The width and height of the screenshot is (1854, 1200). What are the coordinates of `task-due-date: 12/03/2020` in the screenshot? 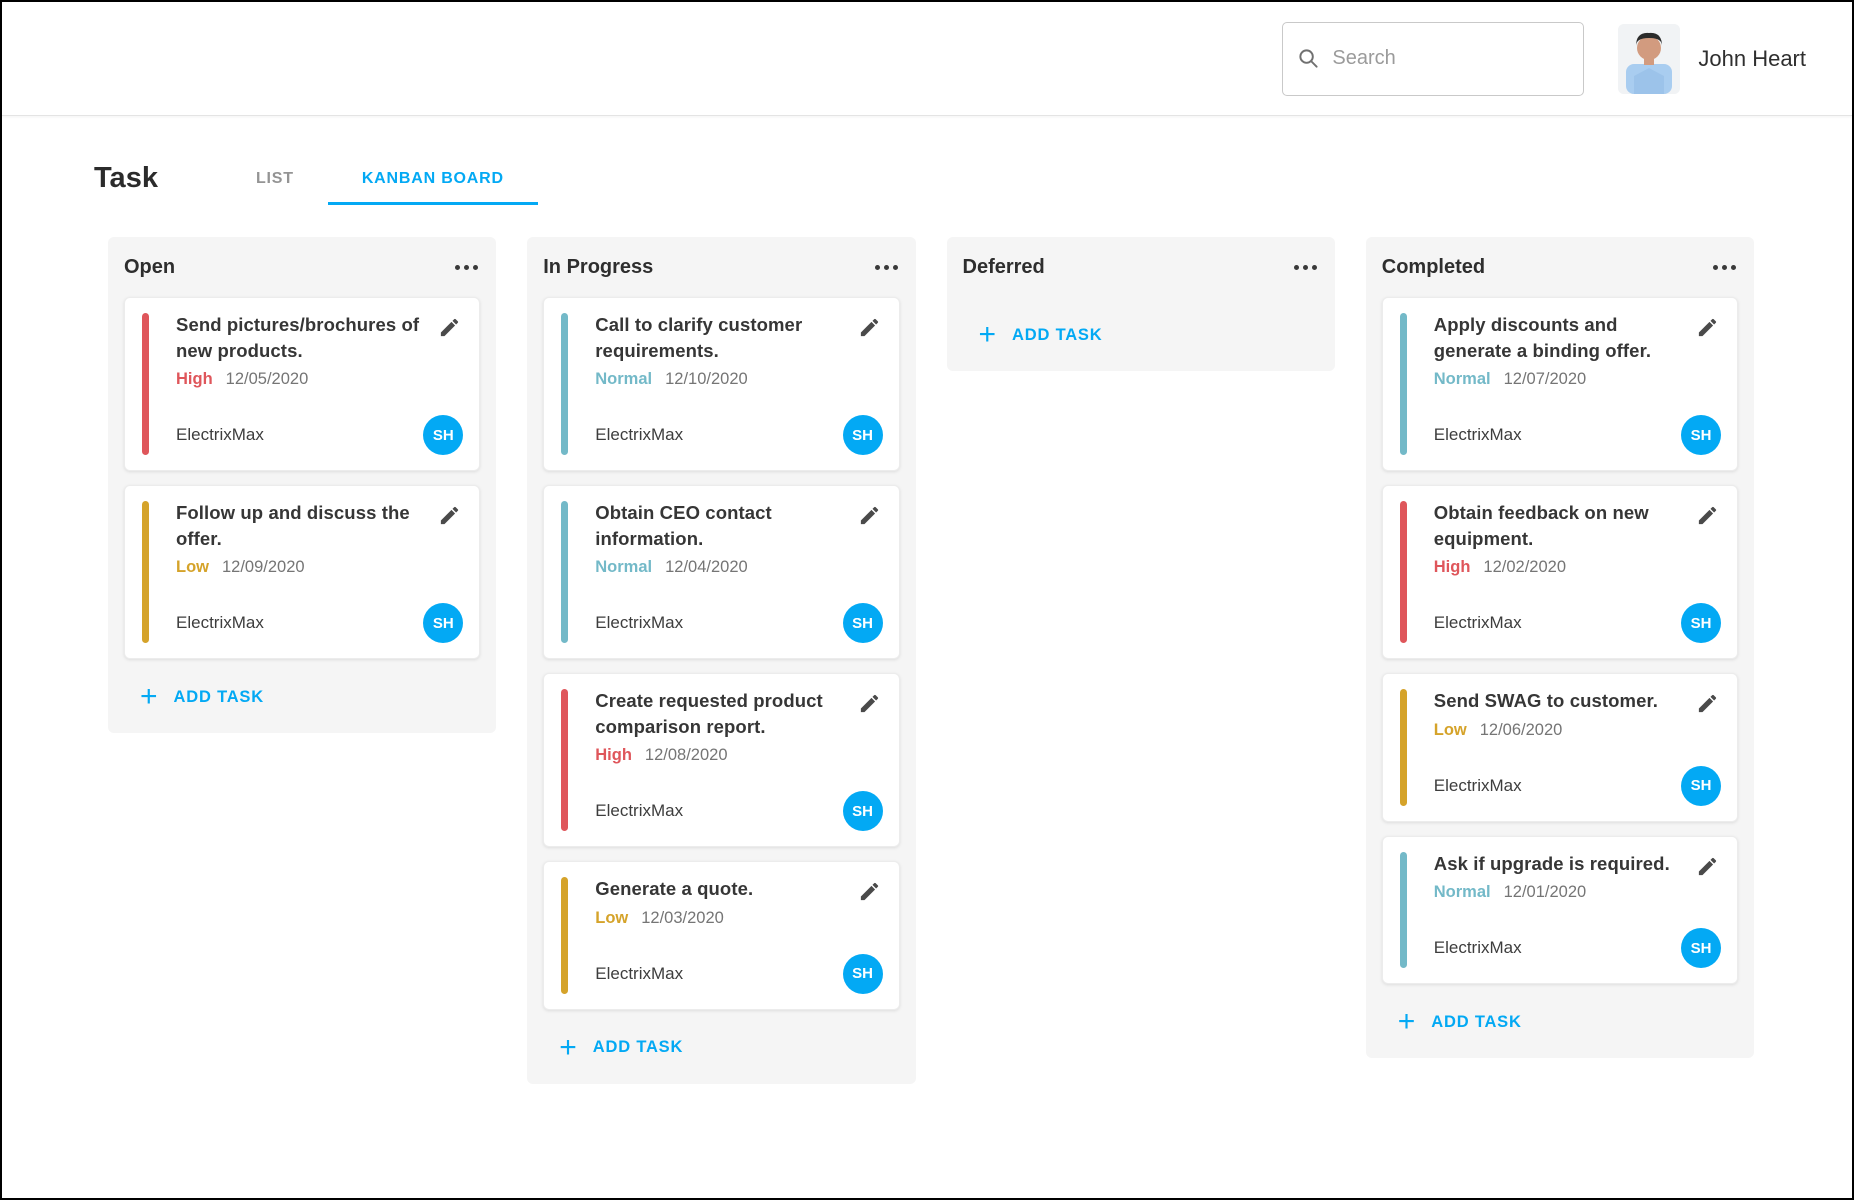 It's located at (682, 917).